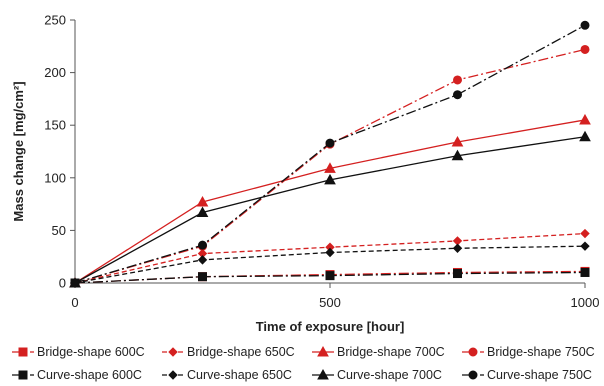  I want to click on legend-label: Bridge-shape 700C, so click(391, 352).